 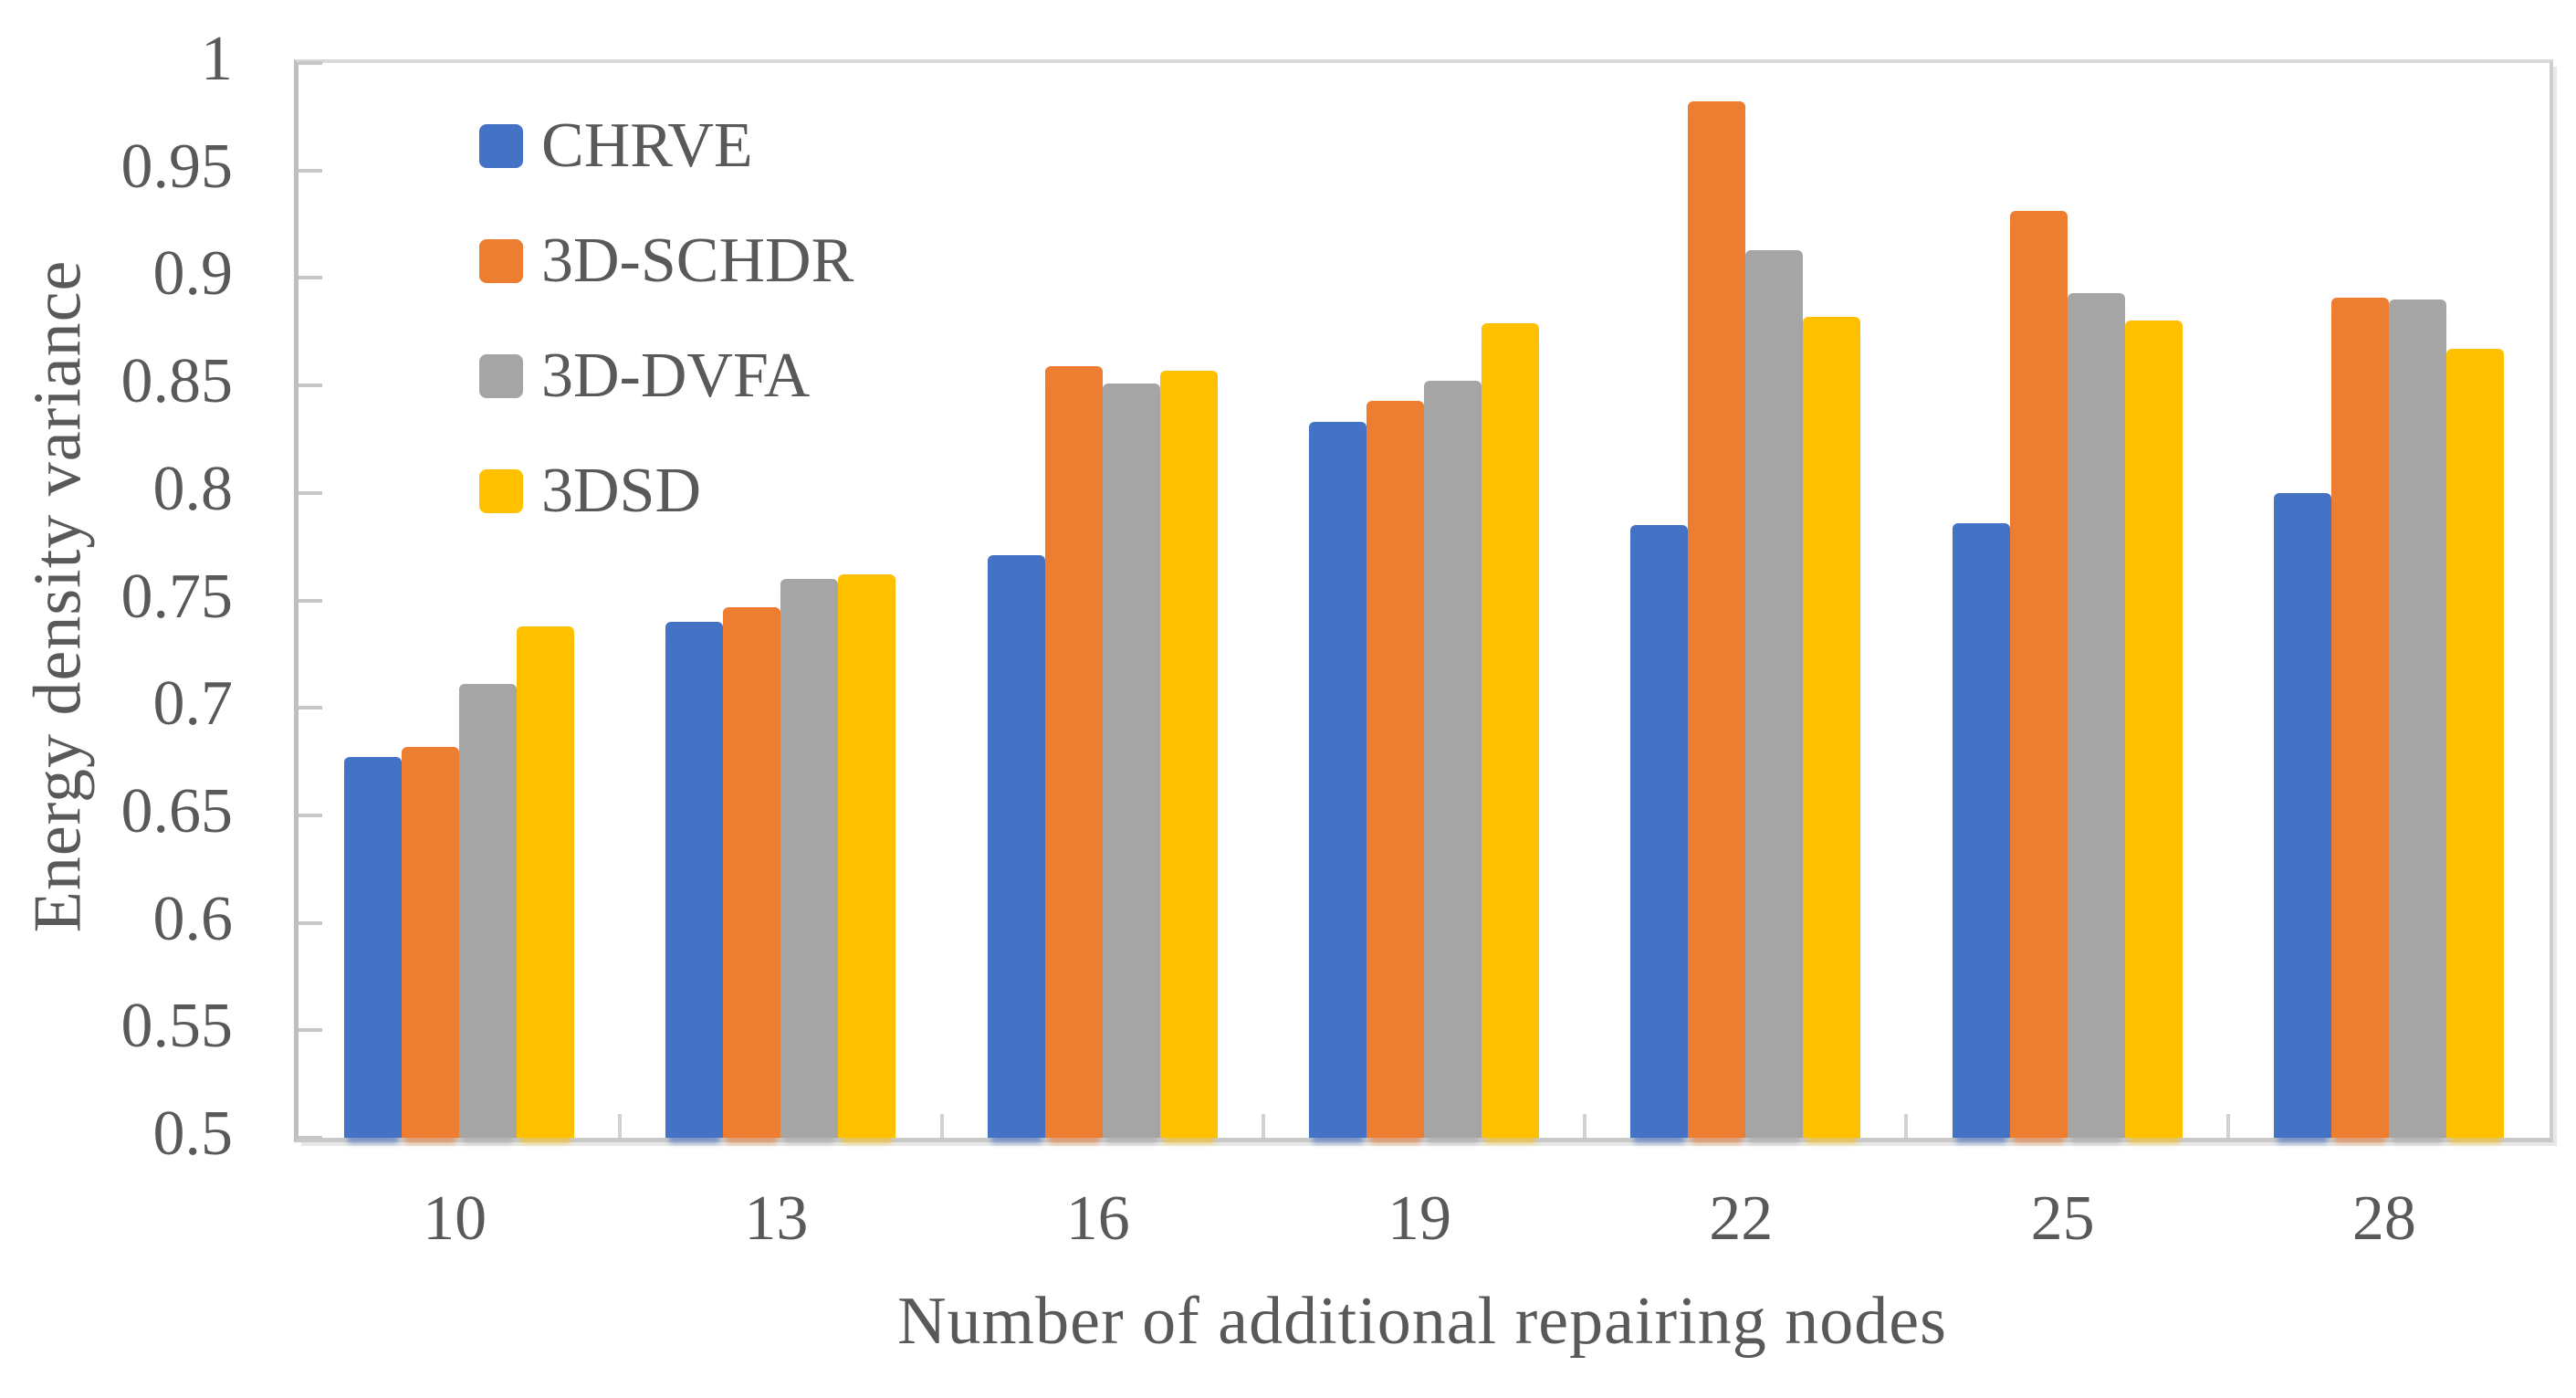 I want to click on x-axis-title: Number of additional repairing nodes, so click(x=1422, y=1322).